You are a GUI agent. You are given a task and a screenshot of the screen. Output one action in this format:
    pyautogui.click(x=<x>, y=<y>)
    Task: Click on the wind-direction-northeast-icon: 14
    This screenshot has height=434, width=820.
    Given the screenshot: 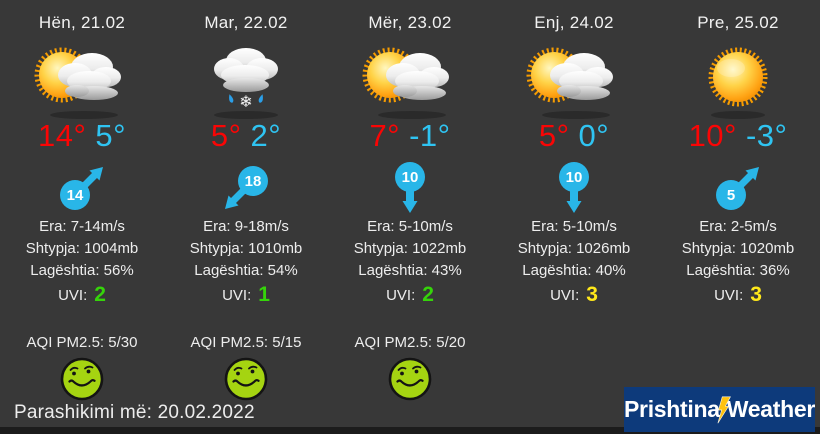 What is the action you would take?
    pyautogui.click(x=82, y=188)
    